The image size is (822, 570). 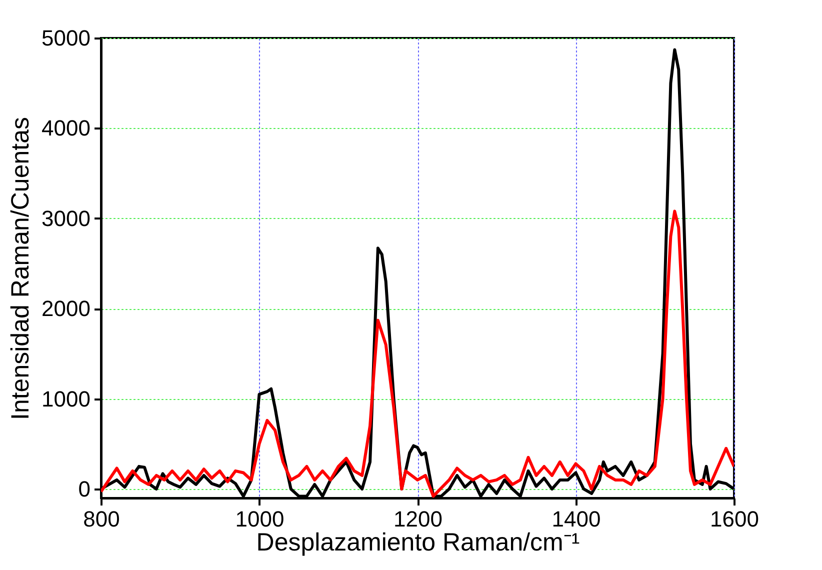 What do you see at coordinates (66, 399) in the screenshot?
I see `y-tick-label: 1000` at bounding box center [66, 399].